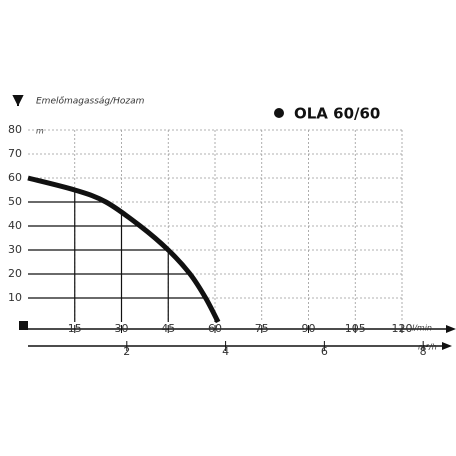 The height and width of the screenshot is (456, 456). What do you see at coordinates (225, 351) in the screenshot?
I see `x2-tick-label: 4` at bounding box center [225, 351].